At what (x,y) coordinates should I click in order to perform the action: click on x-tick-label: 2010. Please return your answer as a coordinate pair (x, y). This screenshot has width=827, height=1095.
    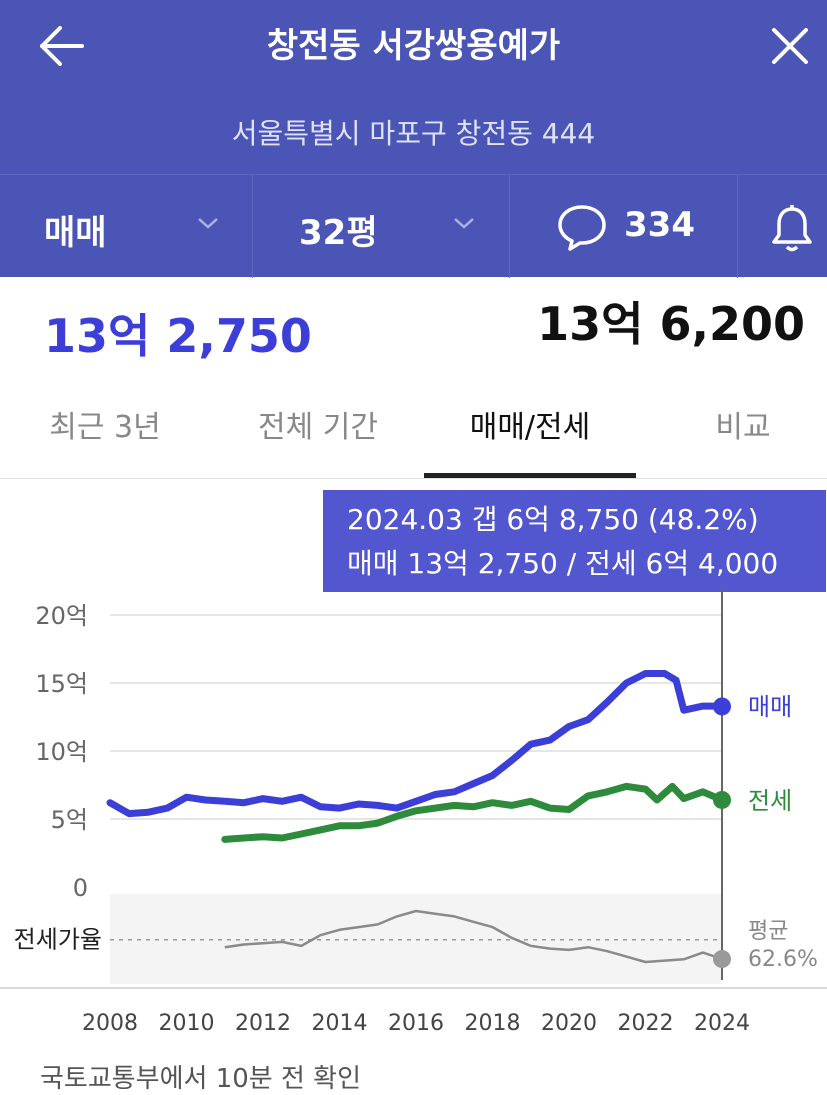
    Looking at the image, I should click on (187, 1023).